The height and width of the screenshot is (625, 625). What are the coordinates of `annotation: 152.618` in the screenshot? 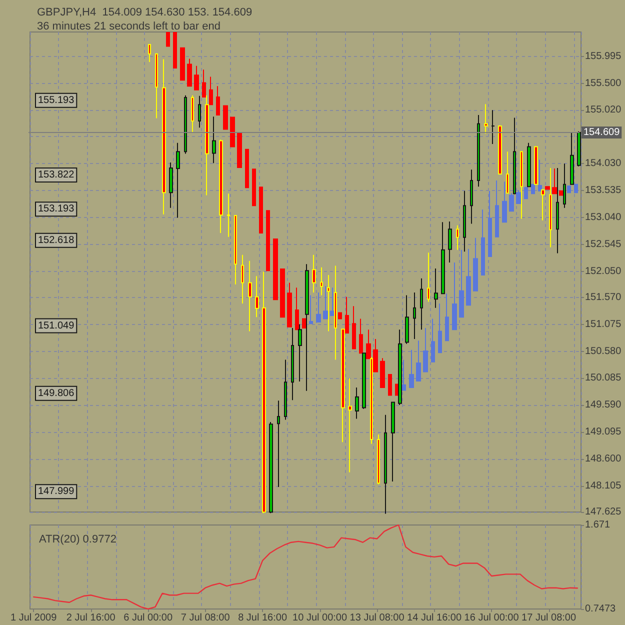 It's located at (56, 240).